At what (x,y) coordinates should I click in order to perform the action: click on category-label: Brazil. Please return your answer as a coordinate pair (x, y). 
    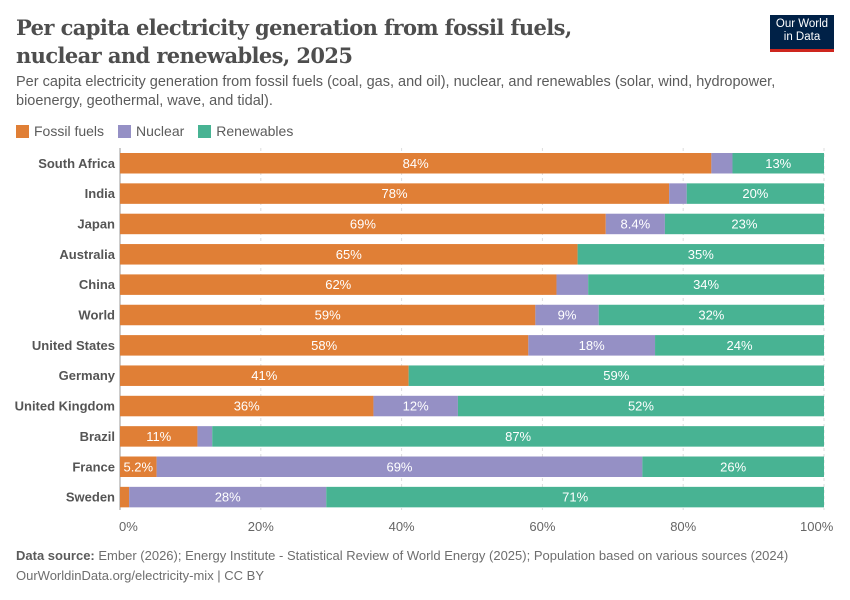
    Looking at the image, I should click on (97, 436).